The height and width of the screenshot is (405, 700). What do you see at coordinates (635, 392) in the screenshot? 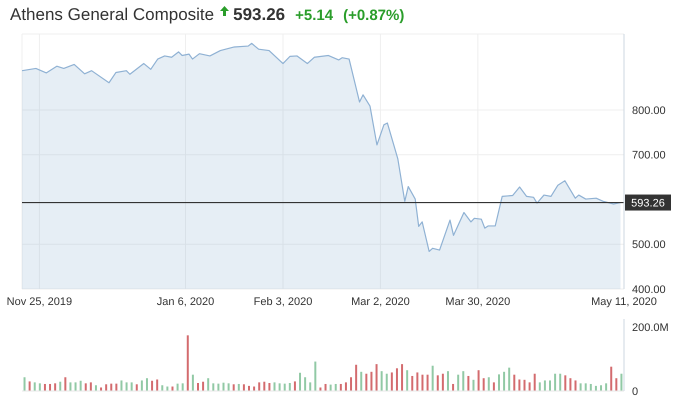
I see `y-tick-label: 0` at bounding box center [635, 392].